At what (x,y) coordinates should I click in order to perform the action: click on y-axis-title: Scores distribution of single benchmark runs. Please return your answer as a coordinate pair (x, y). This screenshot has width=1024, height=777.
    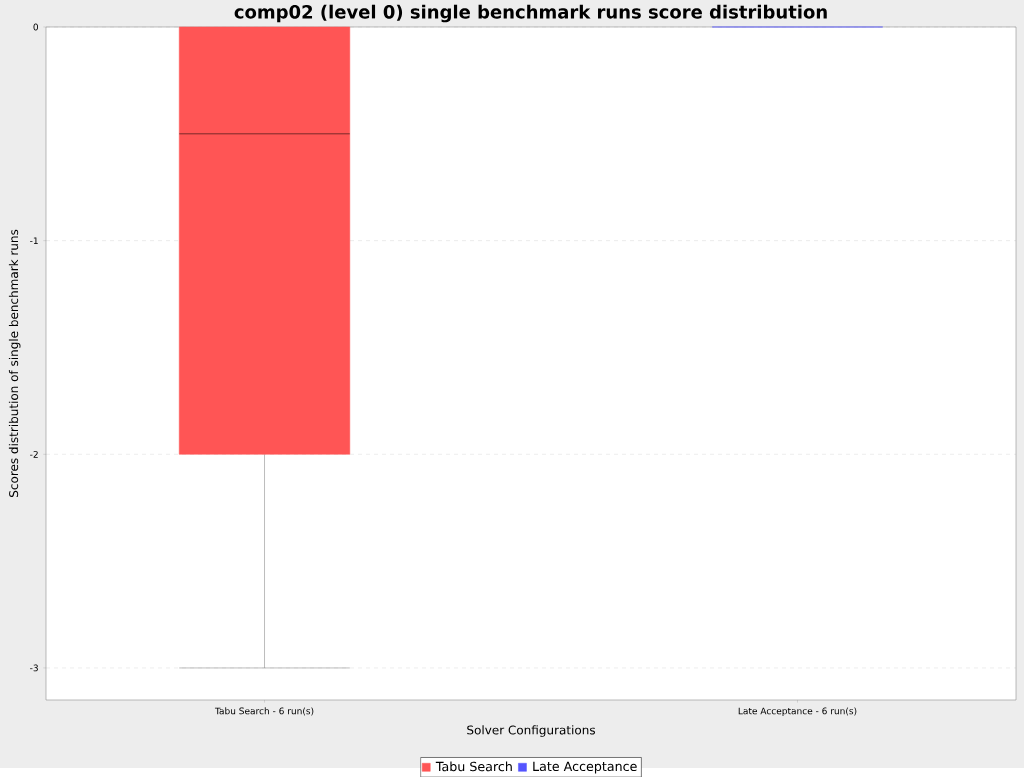
    Looking at the image, I should click on (14, 363).